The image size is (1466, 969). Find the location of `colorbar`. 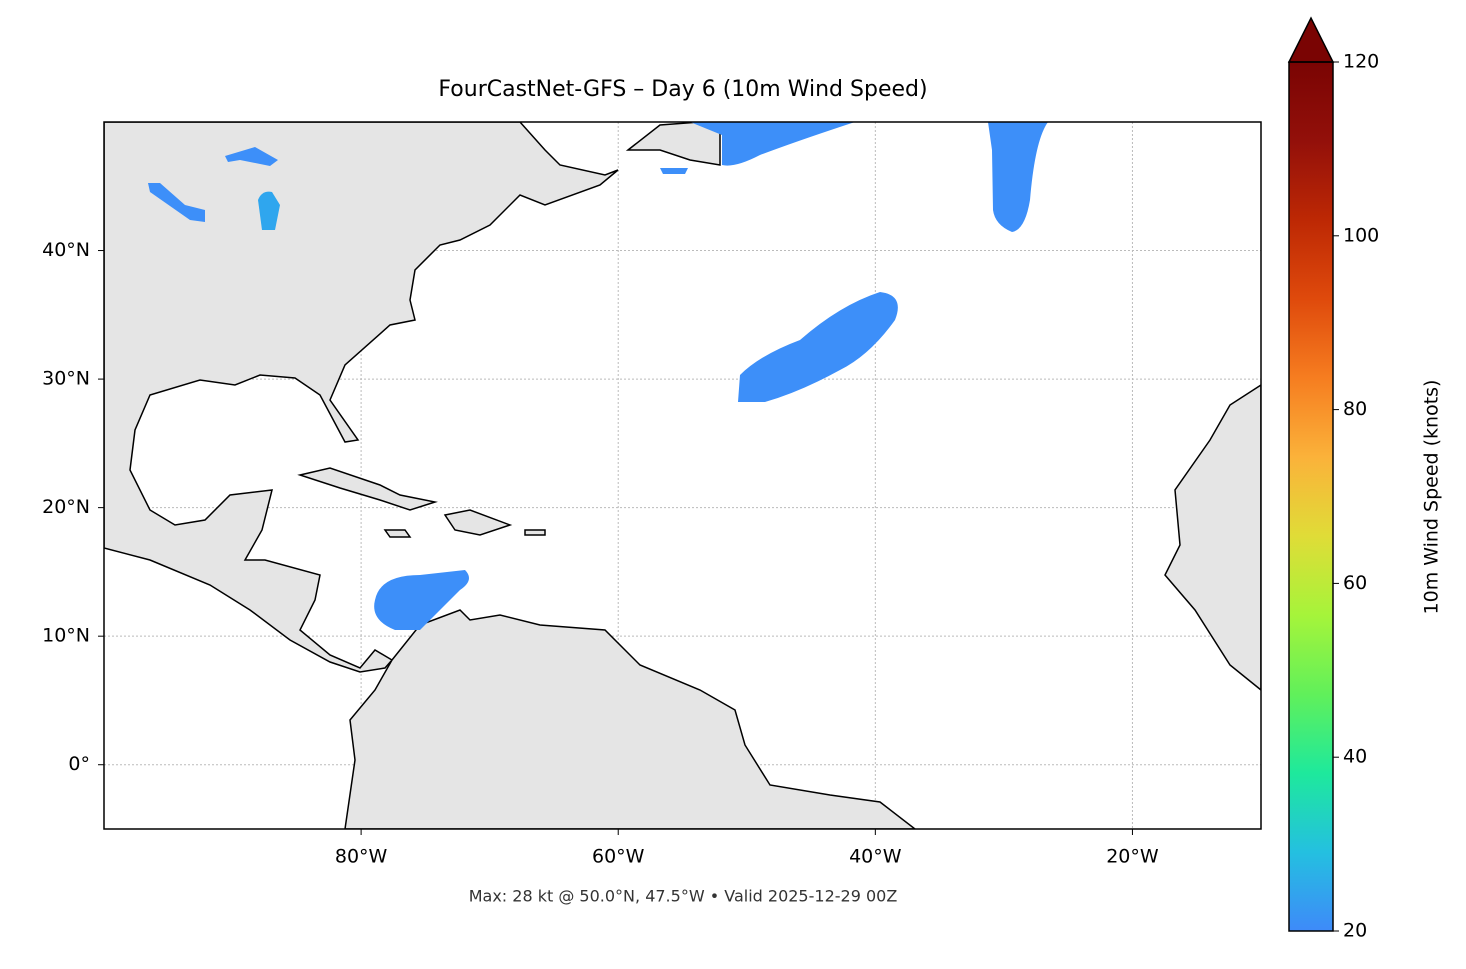

colorbar is located at coordinates (1311, 496).